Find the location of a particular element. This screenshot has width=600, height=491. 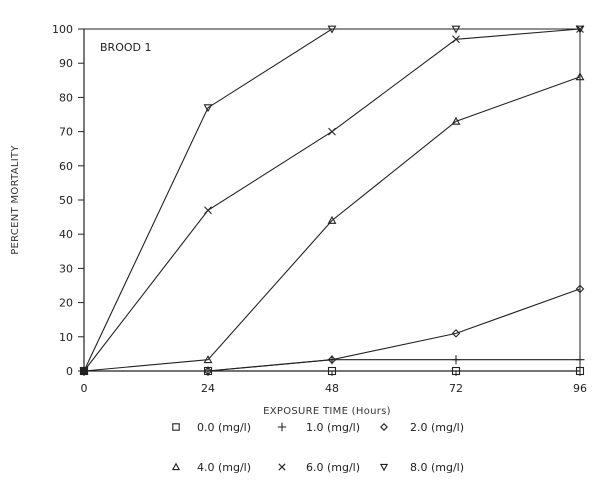

legend-item: 0.0 (mg/l) is located at coordinates (211, 427).